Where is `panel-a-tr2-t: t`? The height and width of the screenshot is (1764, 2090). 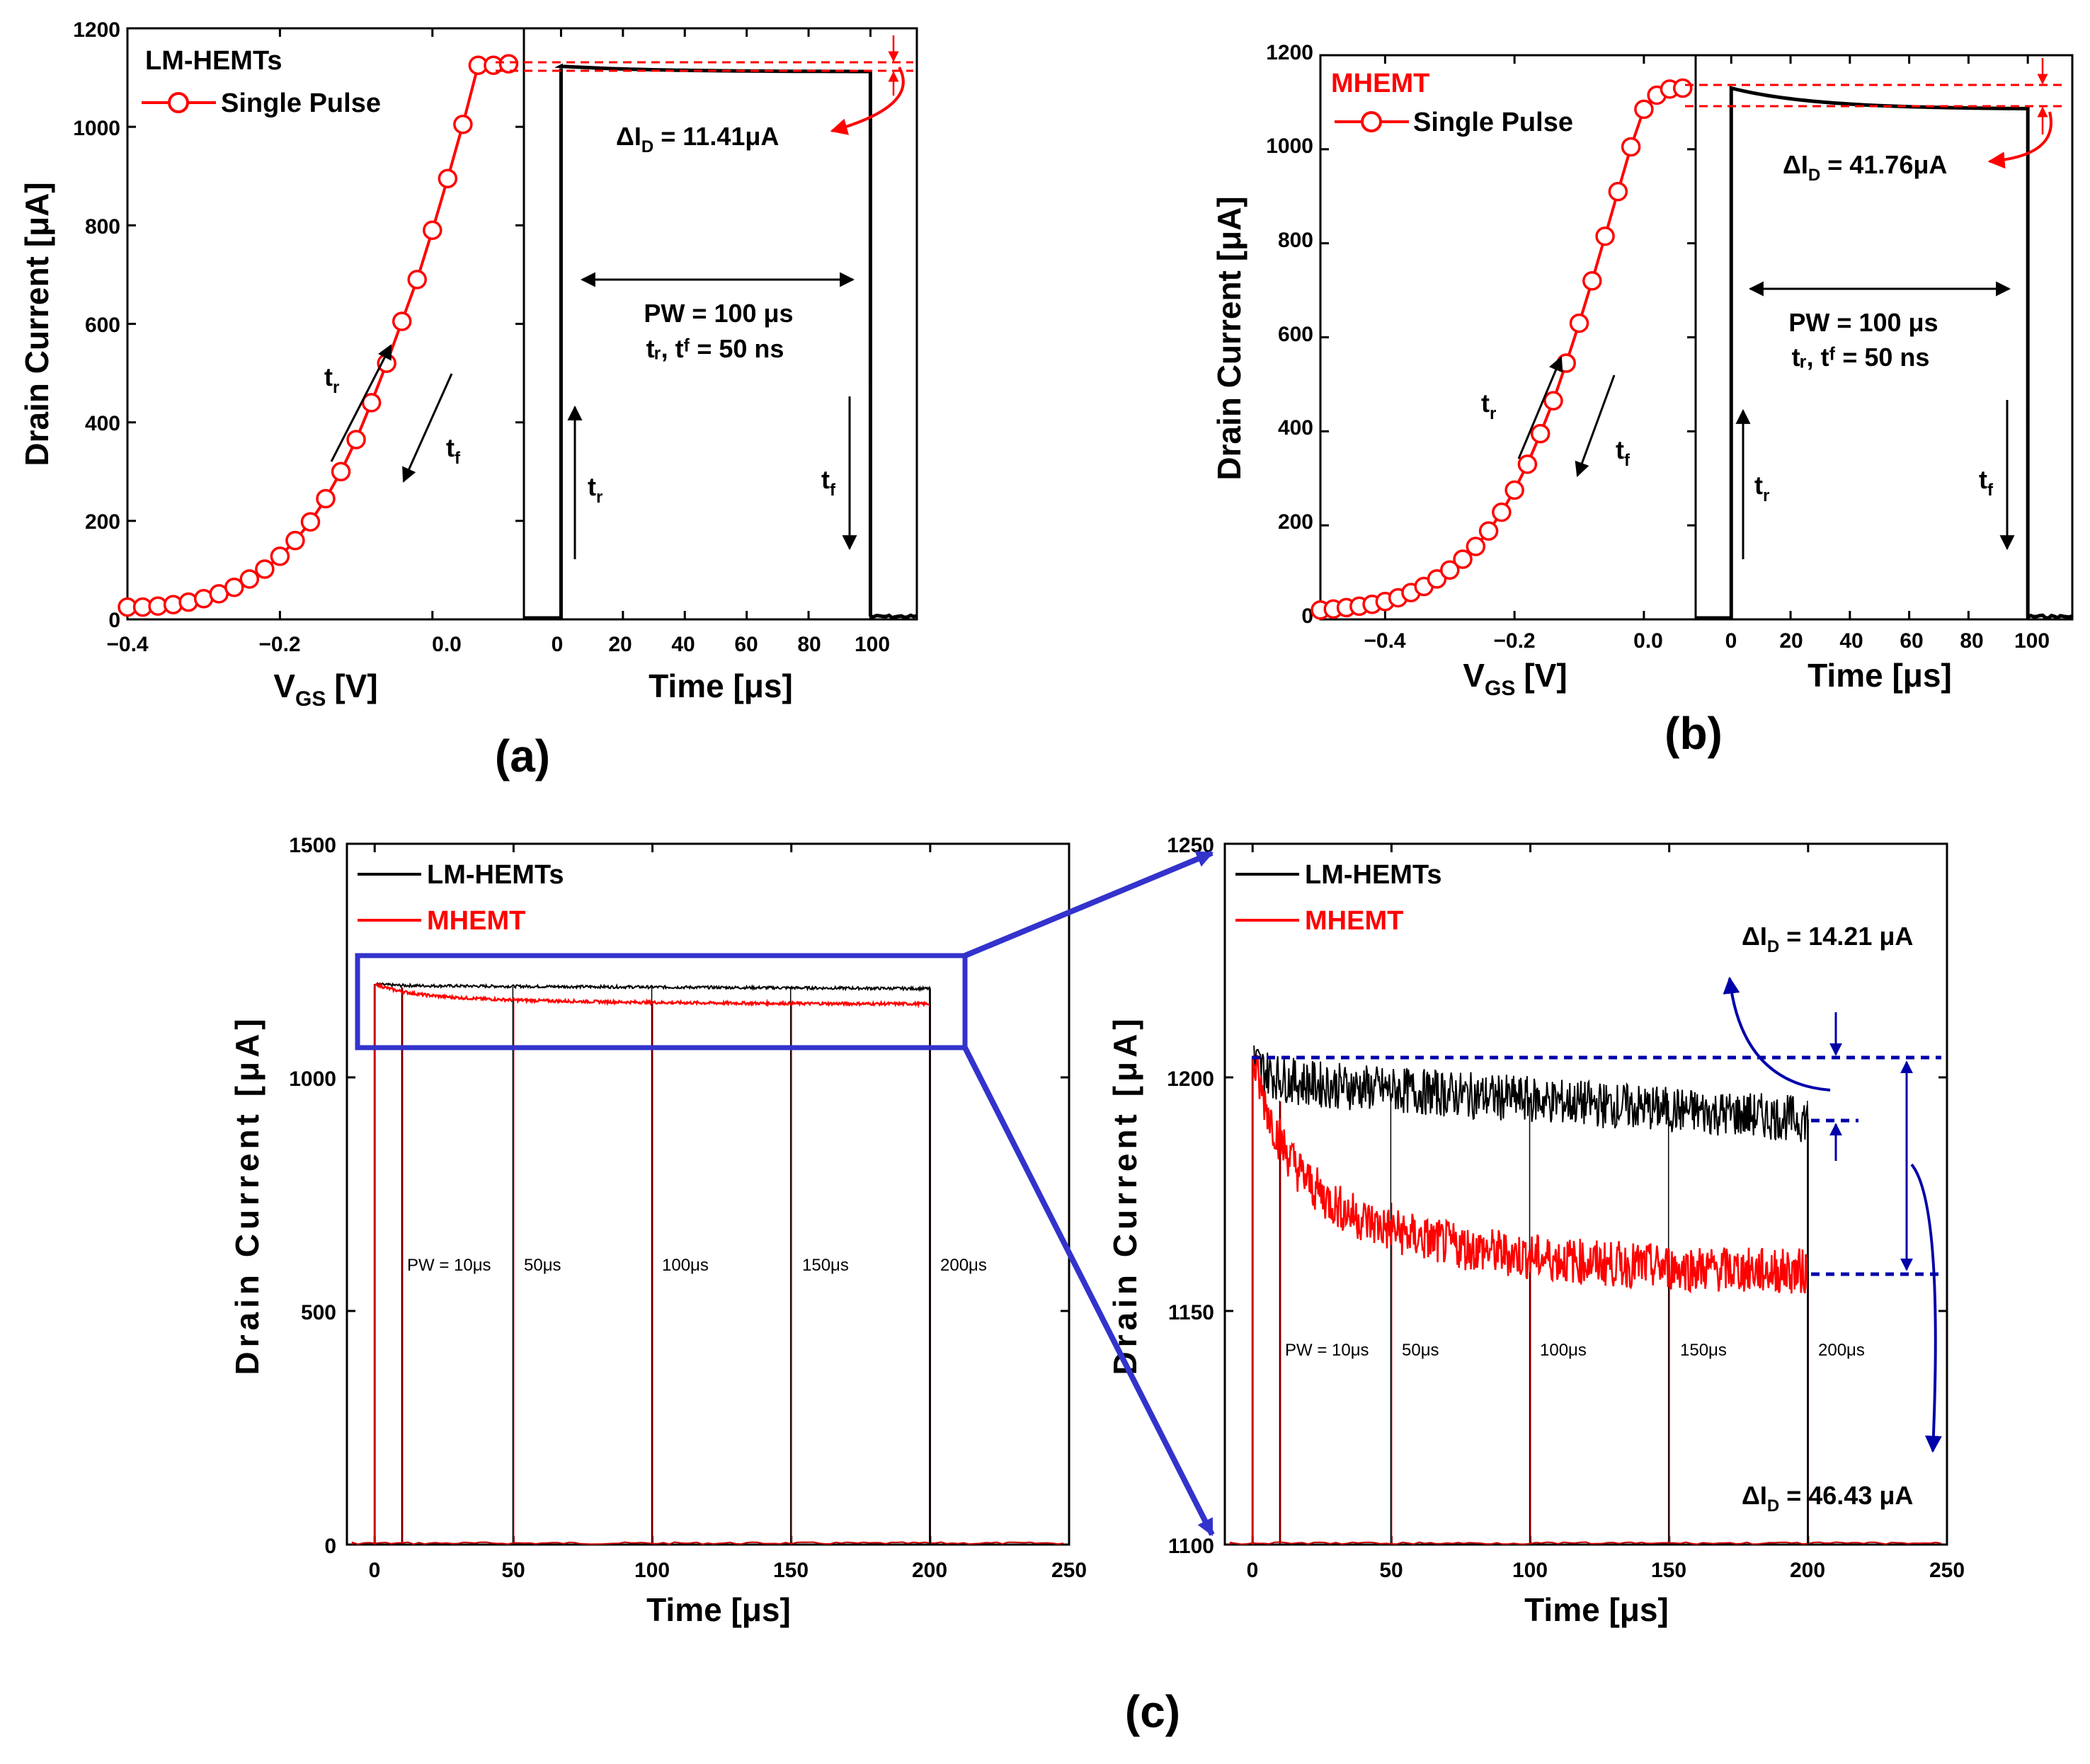 panel-a-tr2-t: t is located at coordinates (328, 376).